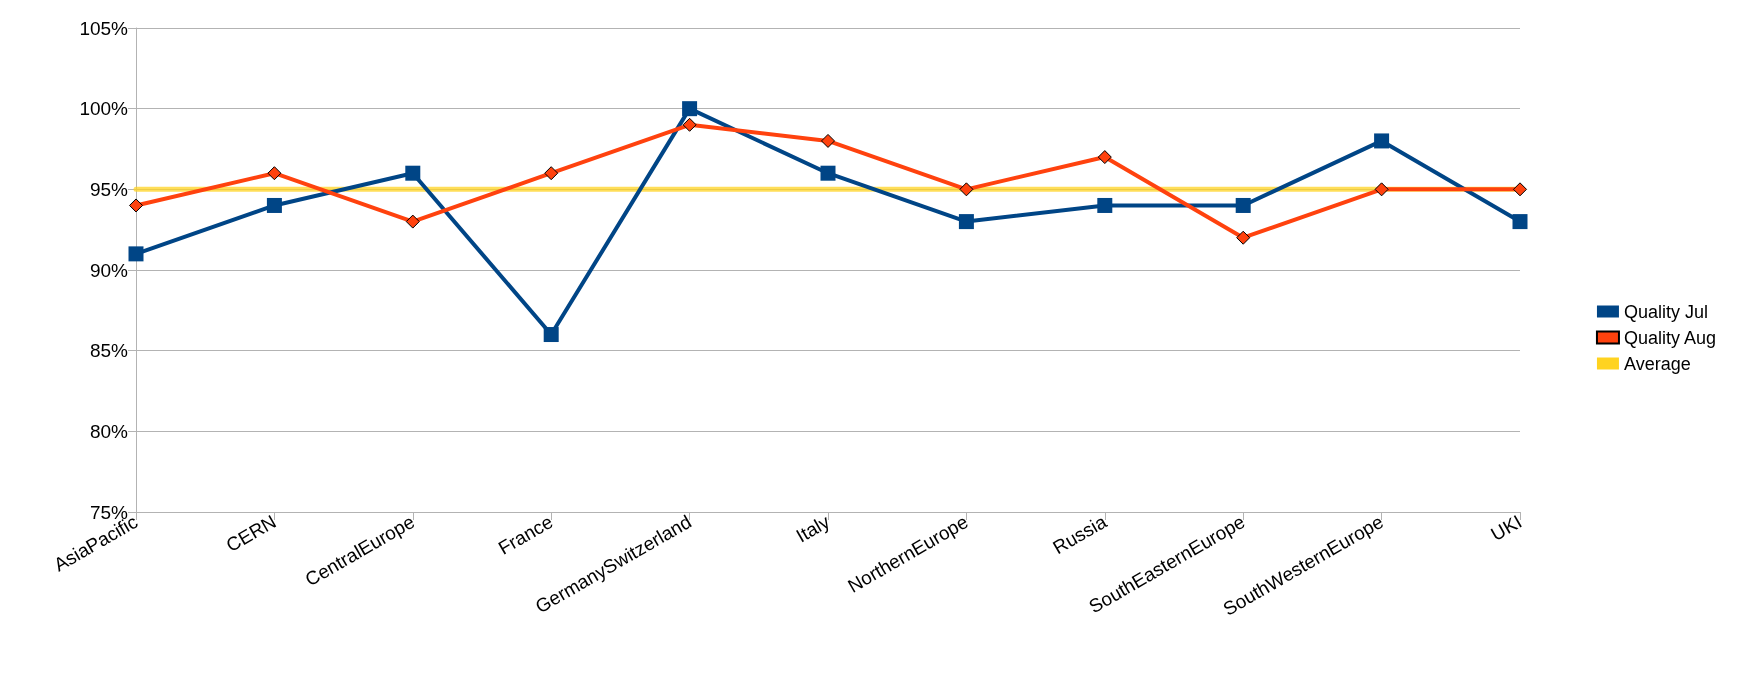 This screenshot has width=1750, height=675. What do you see at coordinates (104, 28) in the screenshot?
I see `y-tick-label: 105%` at bounding box center [104, 28].